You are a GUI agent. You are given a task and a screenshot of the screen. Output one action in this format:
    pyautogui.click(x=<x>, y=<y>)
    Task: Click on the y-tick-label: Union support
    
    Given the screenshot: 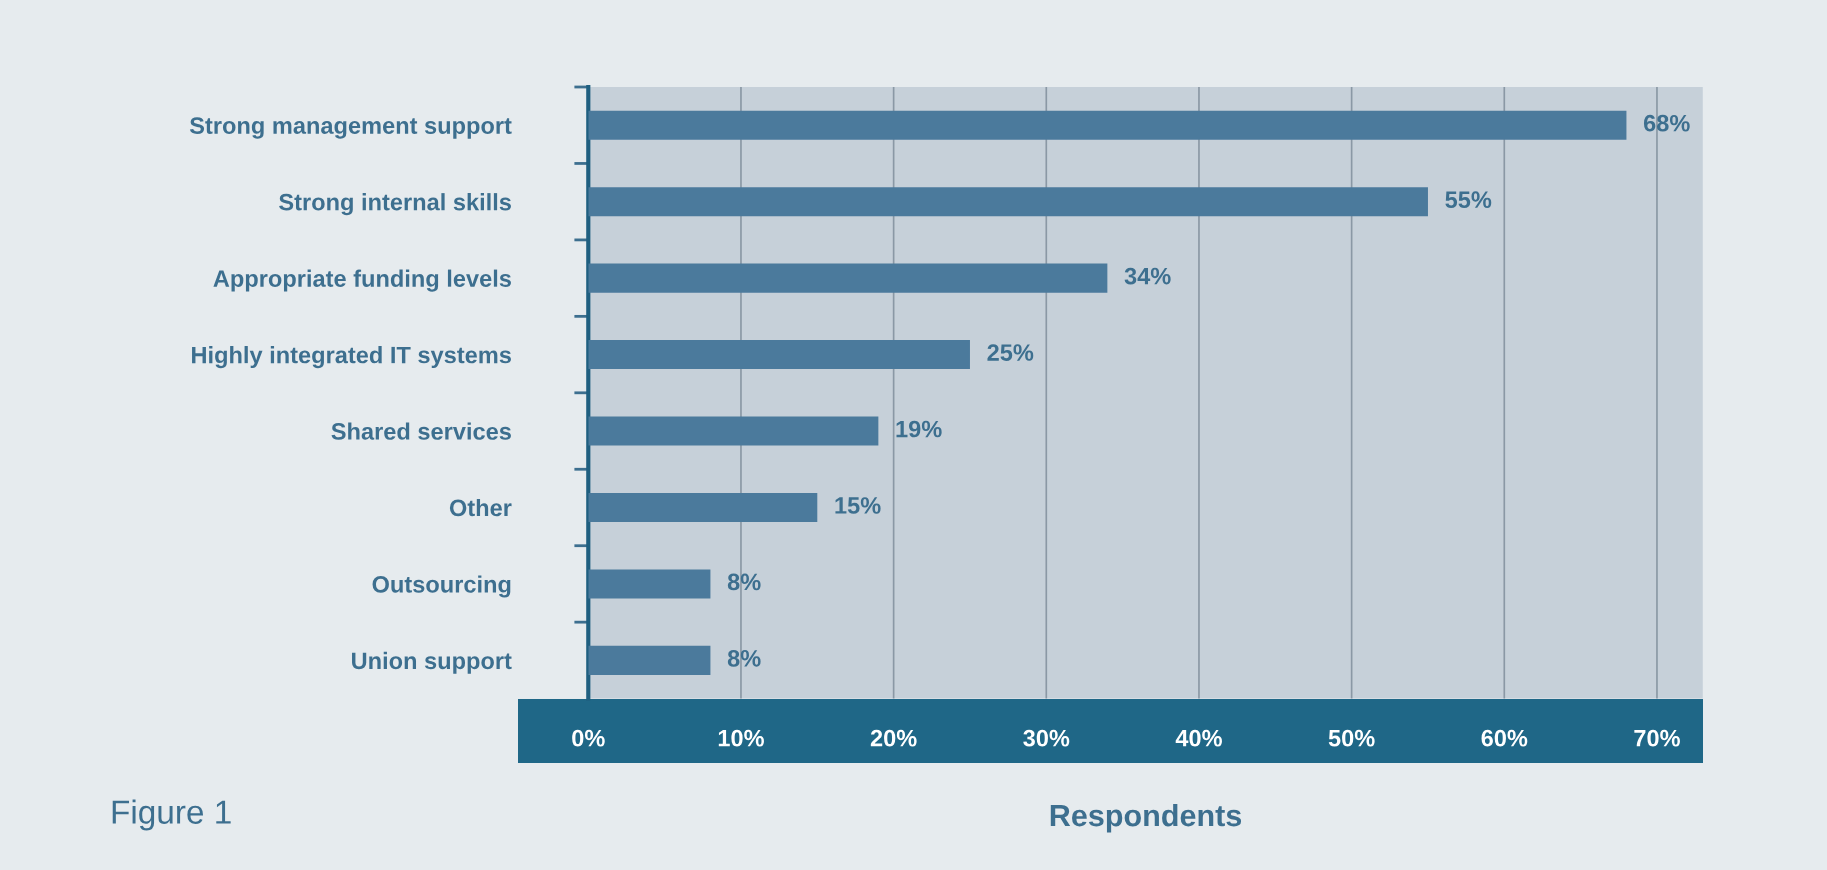 What is the action you would take?
    pyautogui.click(x=432, y=662)
    